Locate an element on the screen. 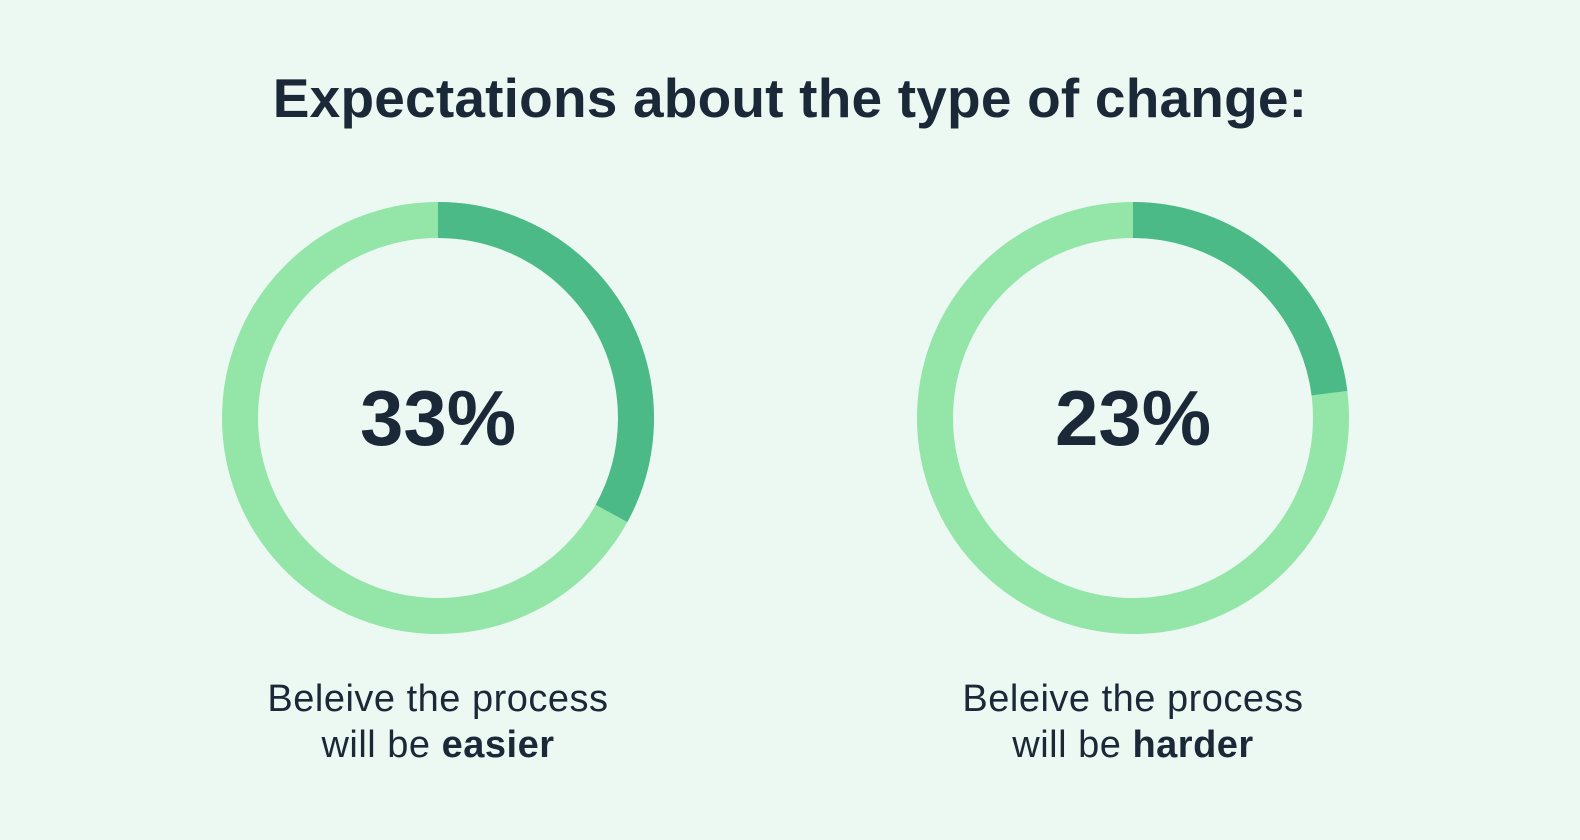  donut-svg-easier is located at coordinates (438, 418).